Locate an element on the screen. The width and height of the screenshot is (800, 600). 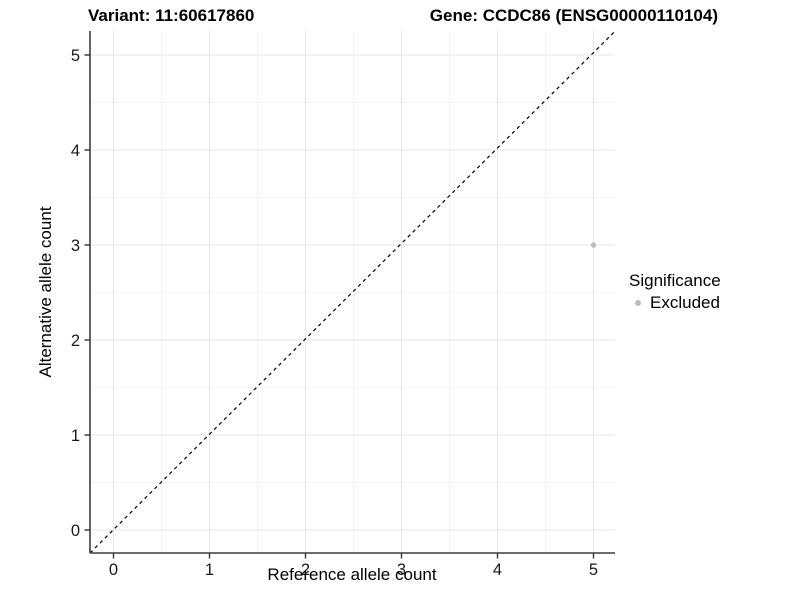
x-tick-label: 2 is located at coordinates (305, 570).